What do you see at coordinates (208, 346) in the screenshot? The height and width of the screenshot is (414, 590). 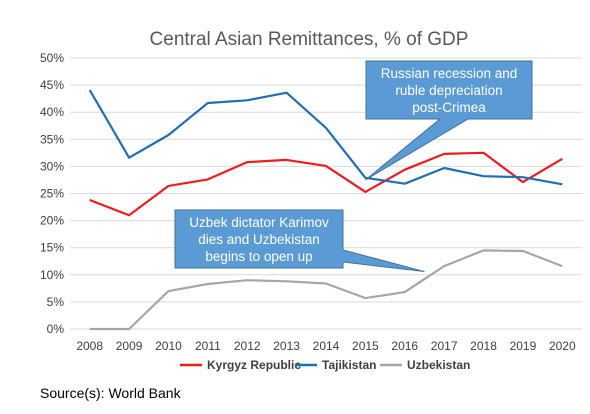 I see `x-tick-label: 2011` at bounding box center [208, 346].